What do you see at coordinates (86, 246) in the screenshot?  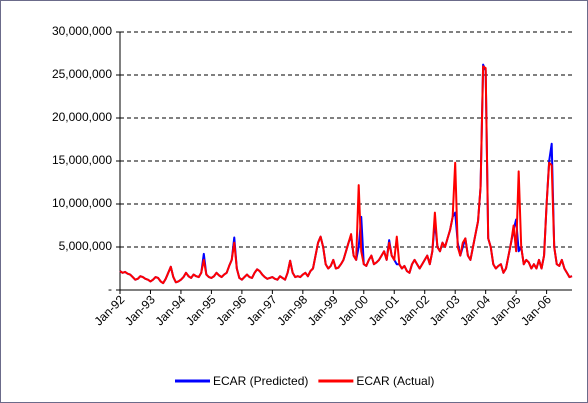 I see `y-tick-label: 5,000,000` at bounding box center [86, 246].